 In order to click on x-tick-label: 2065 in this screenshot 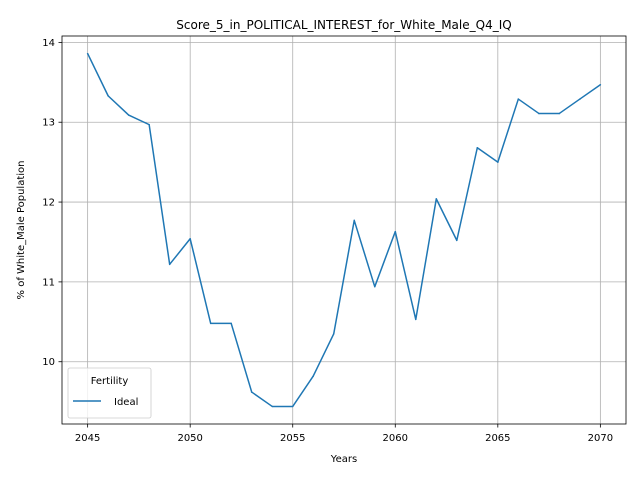, I will do `click(497, 438)`.